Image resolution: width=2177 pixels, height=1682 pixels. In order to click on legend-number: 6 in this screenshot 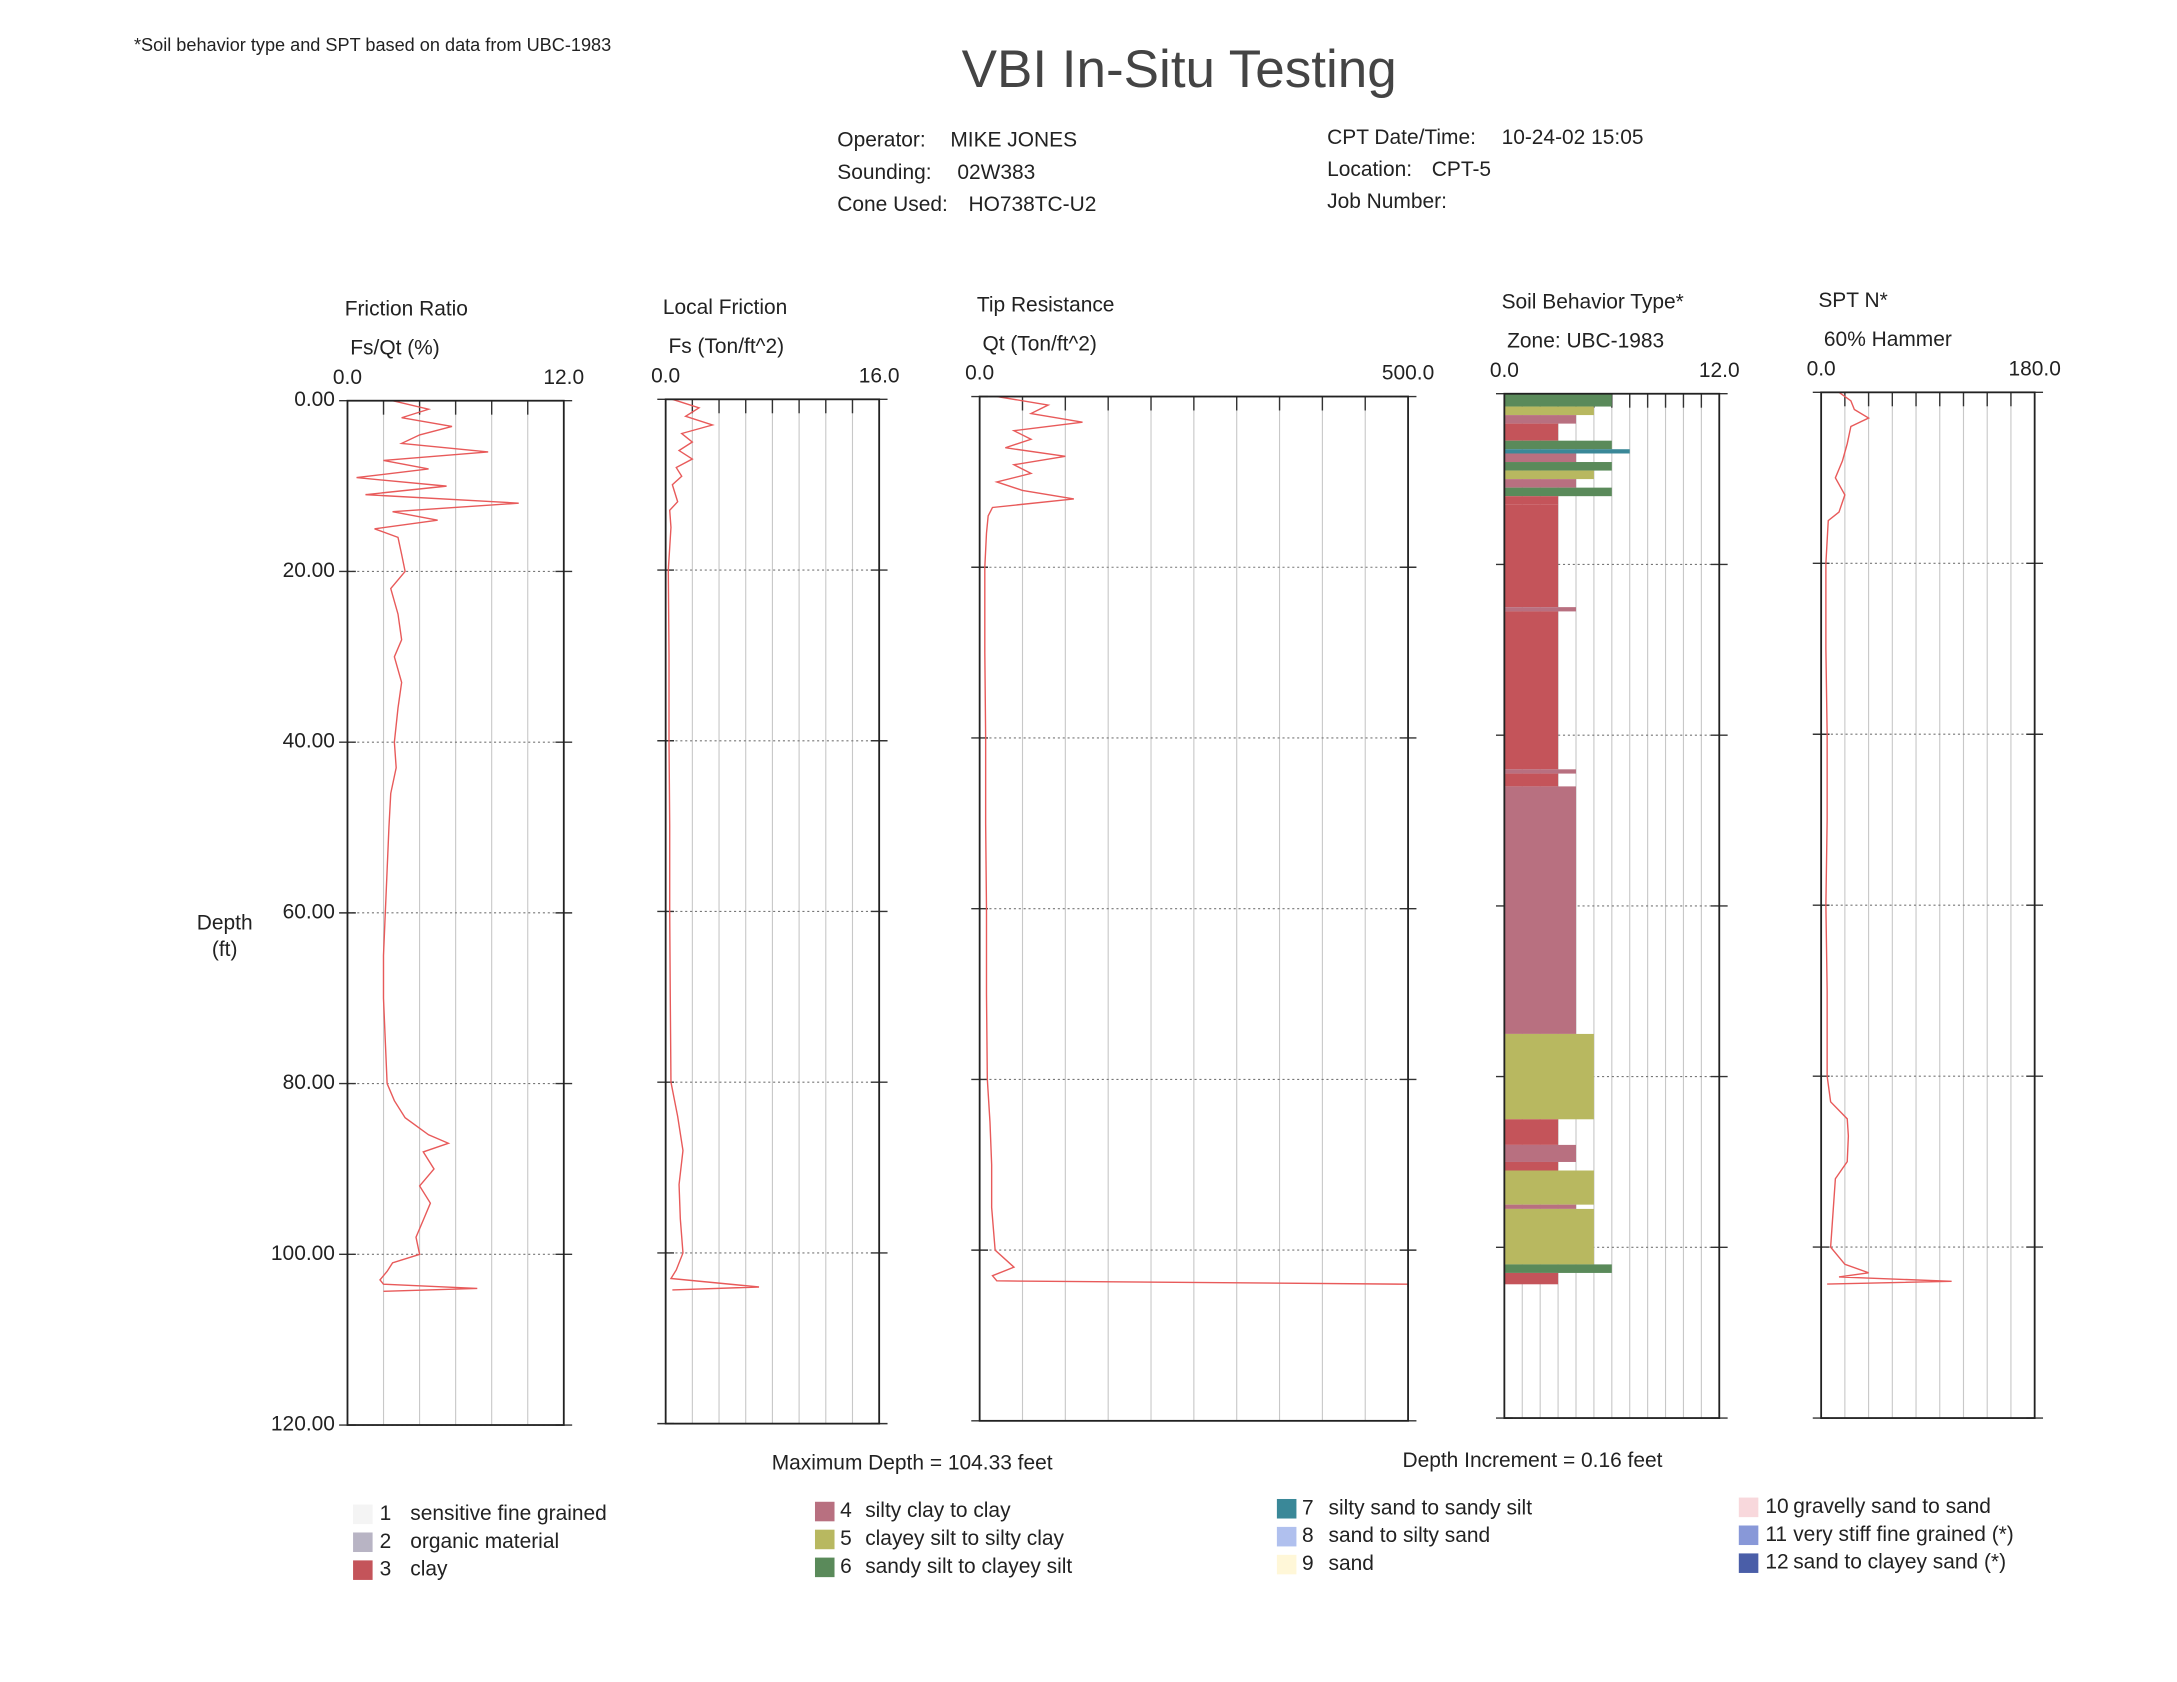, I will do `click(846, 1566)`.